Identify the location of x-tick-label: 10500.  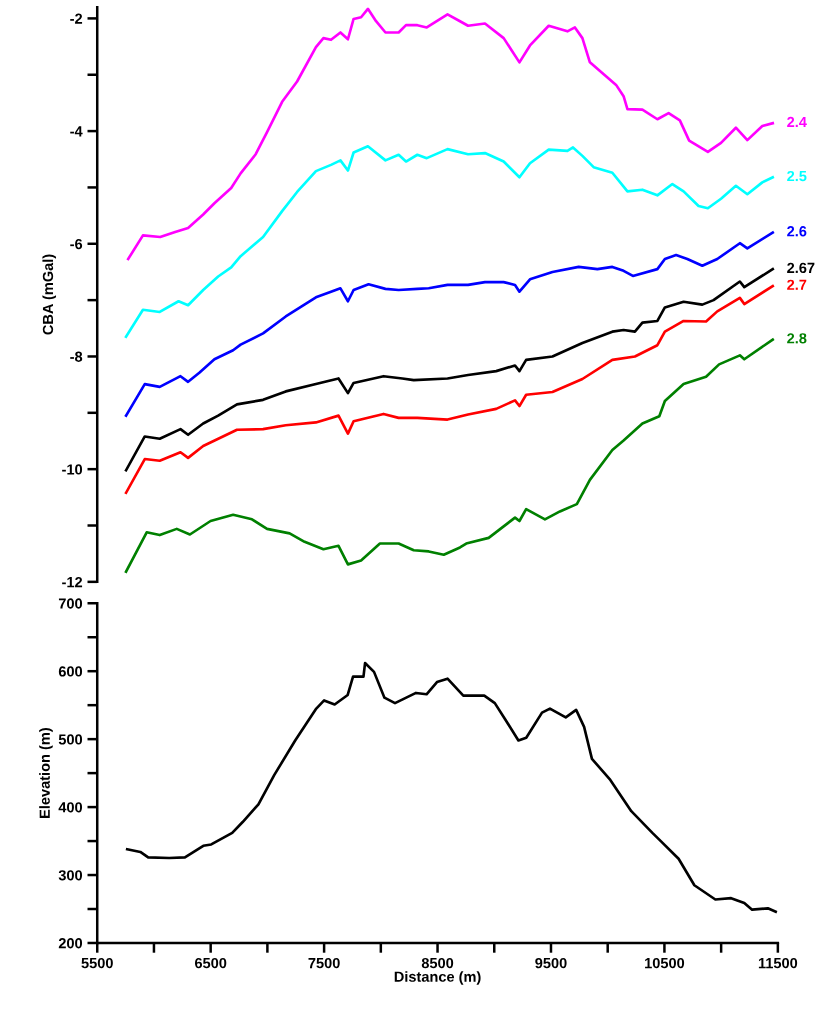
(665, 963).